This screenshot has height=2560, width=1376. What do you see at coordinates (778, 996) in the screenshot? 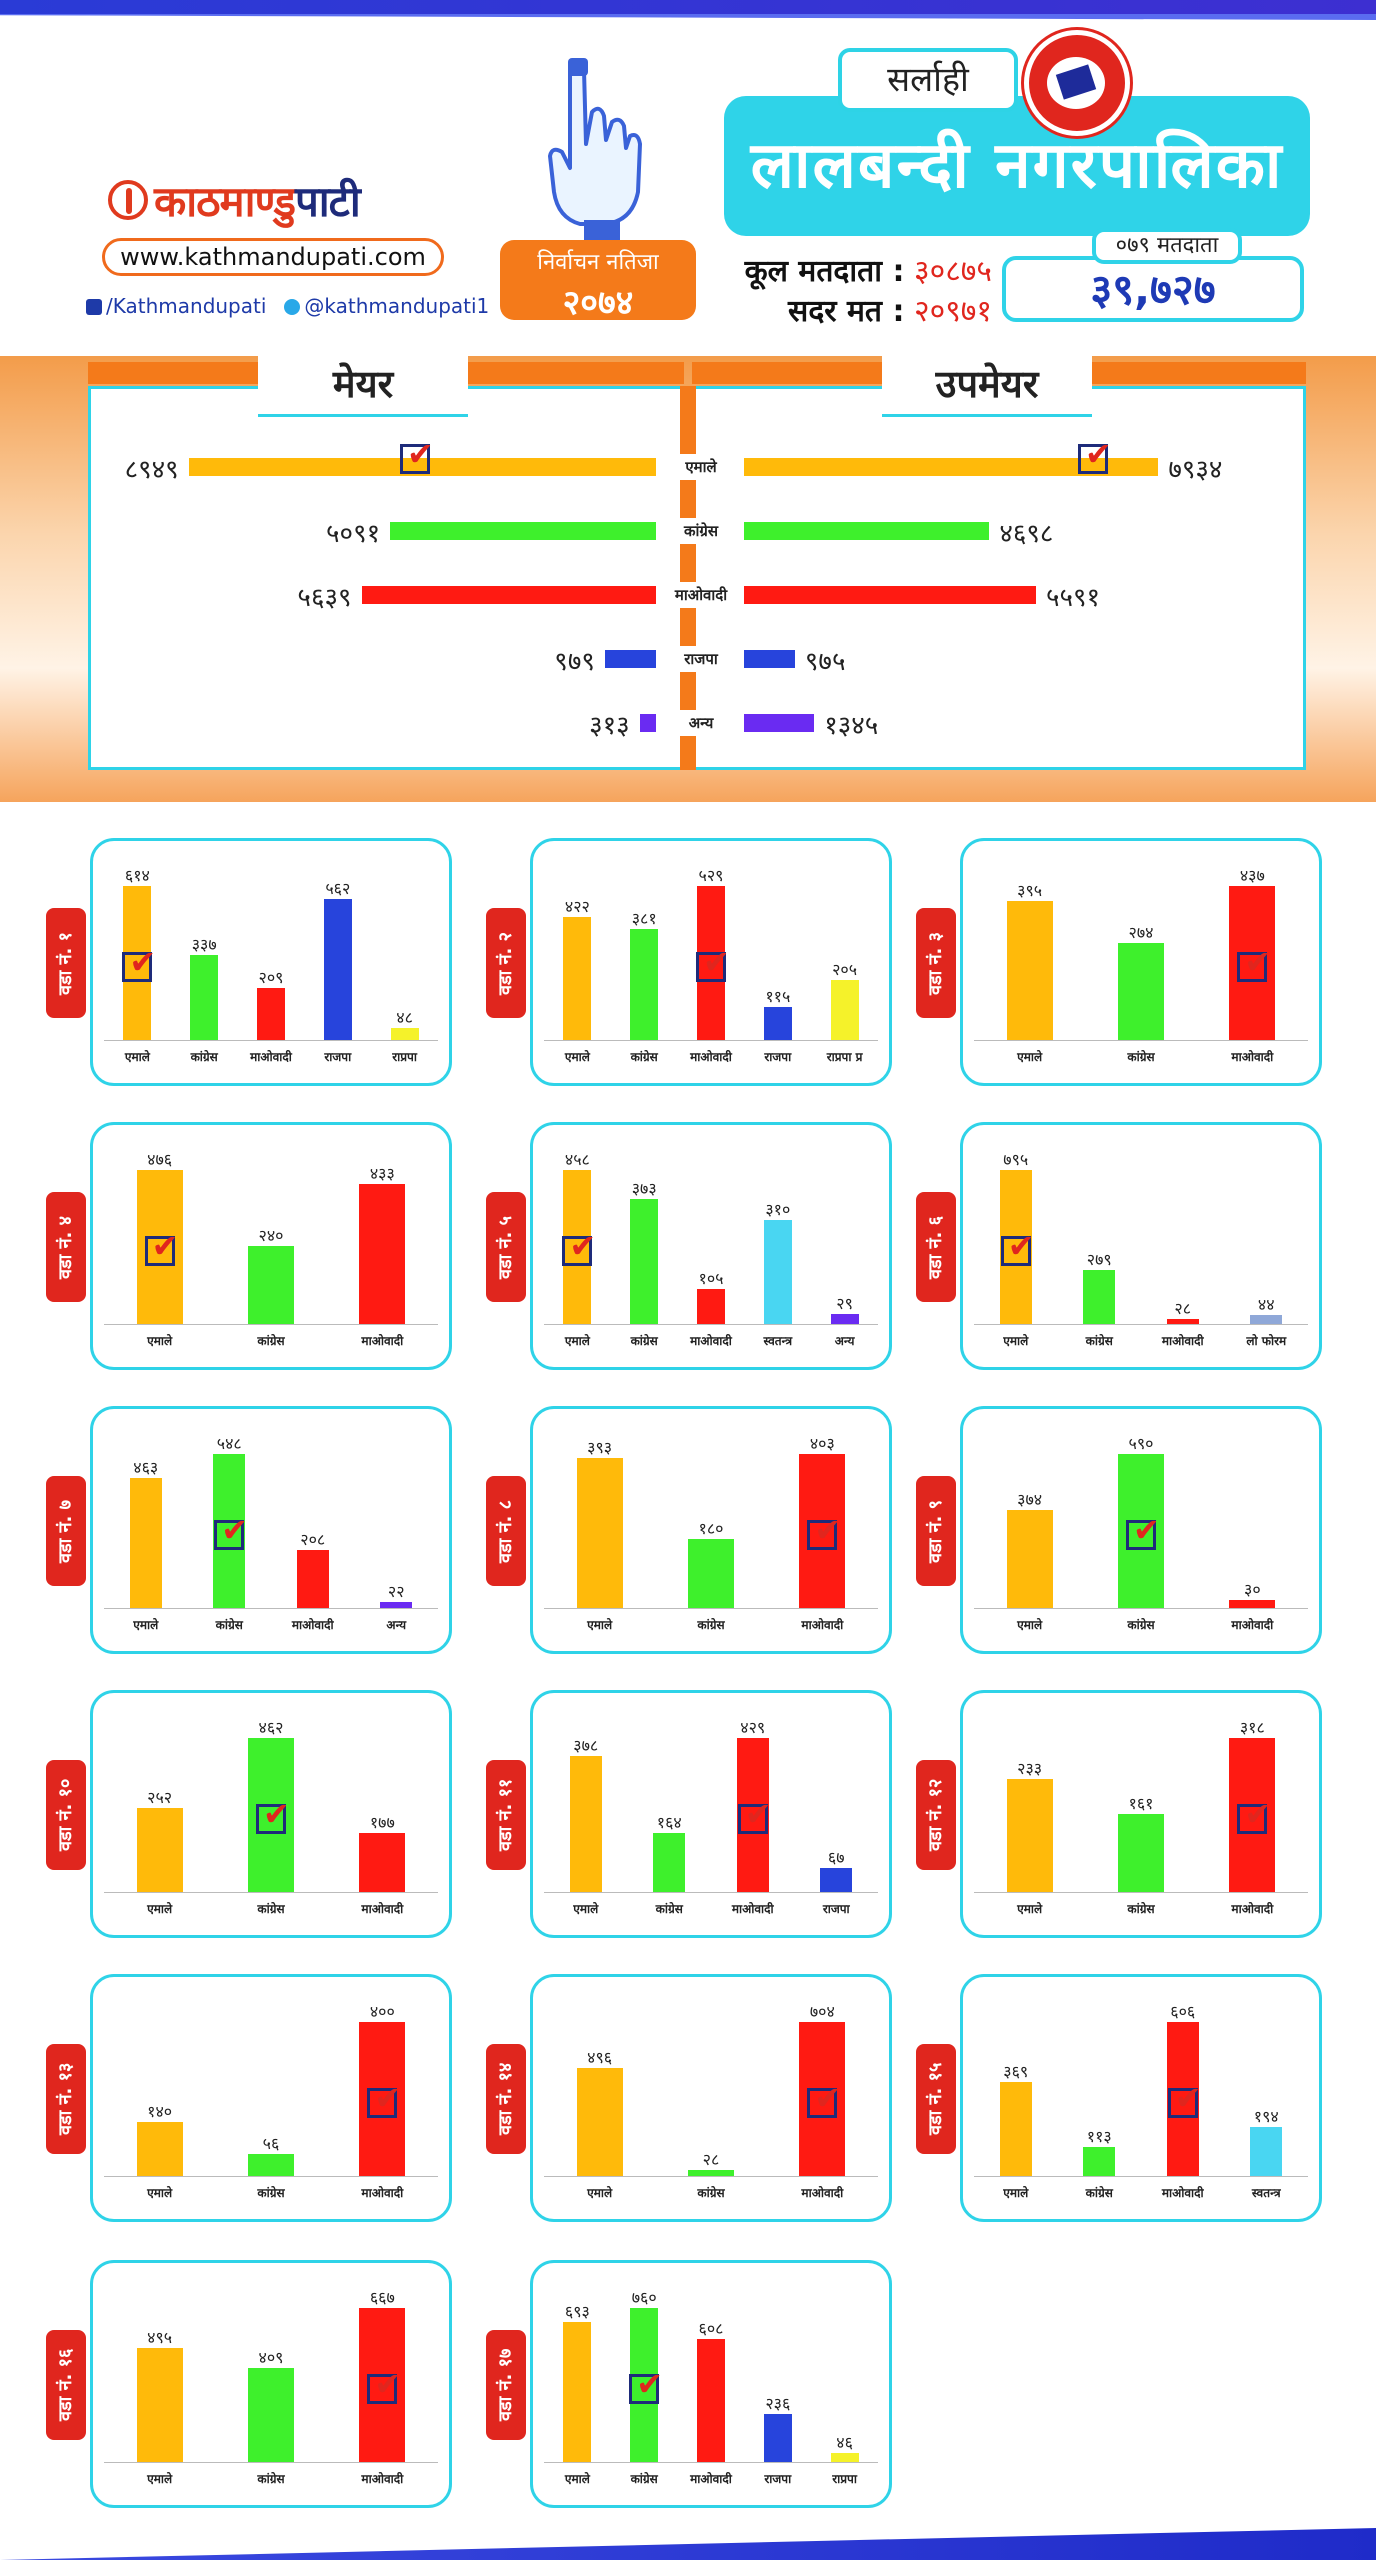
I see `ward-2-value-3: ११५` at bounding box center [778, 996].